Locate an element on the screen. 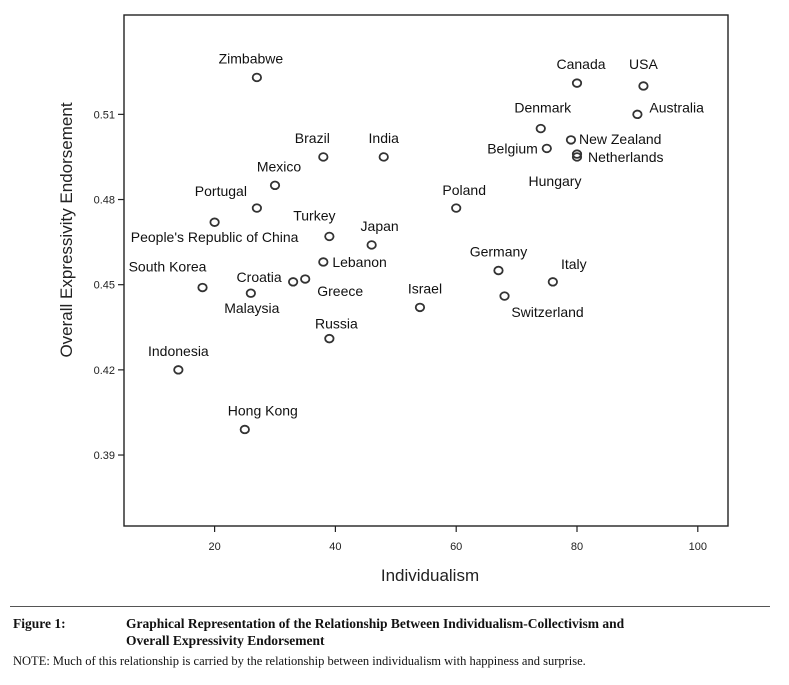  x-tick-label: 60 is located at coordinates (456, 547).